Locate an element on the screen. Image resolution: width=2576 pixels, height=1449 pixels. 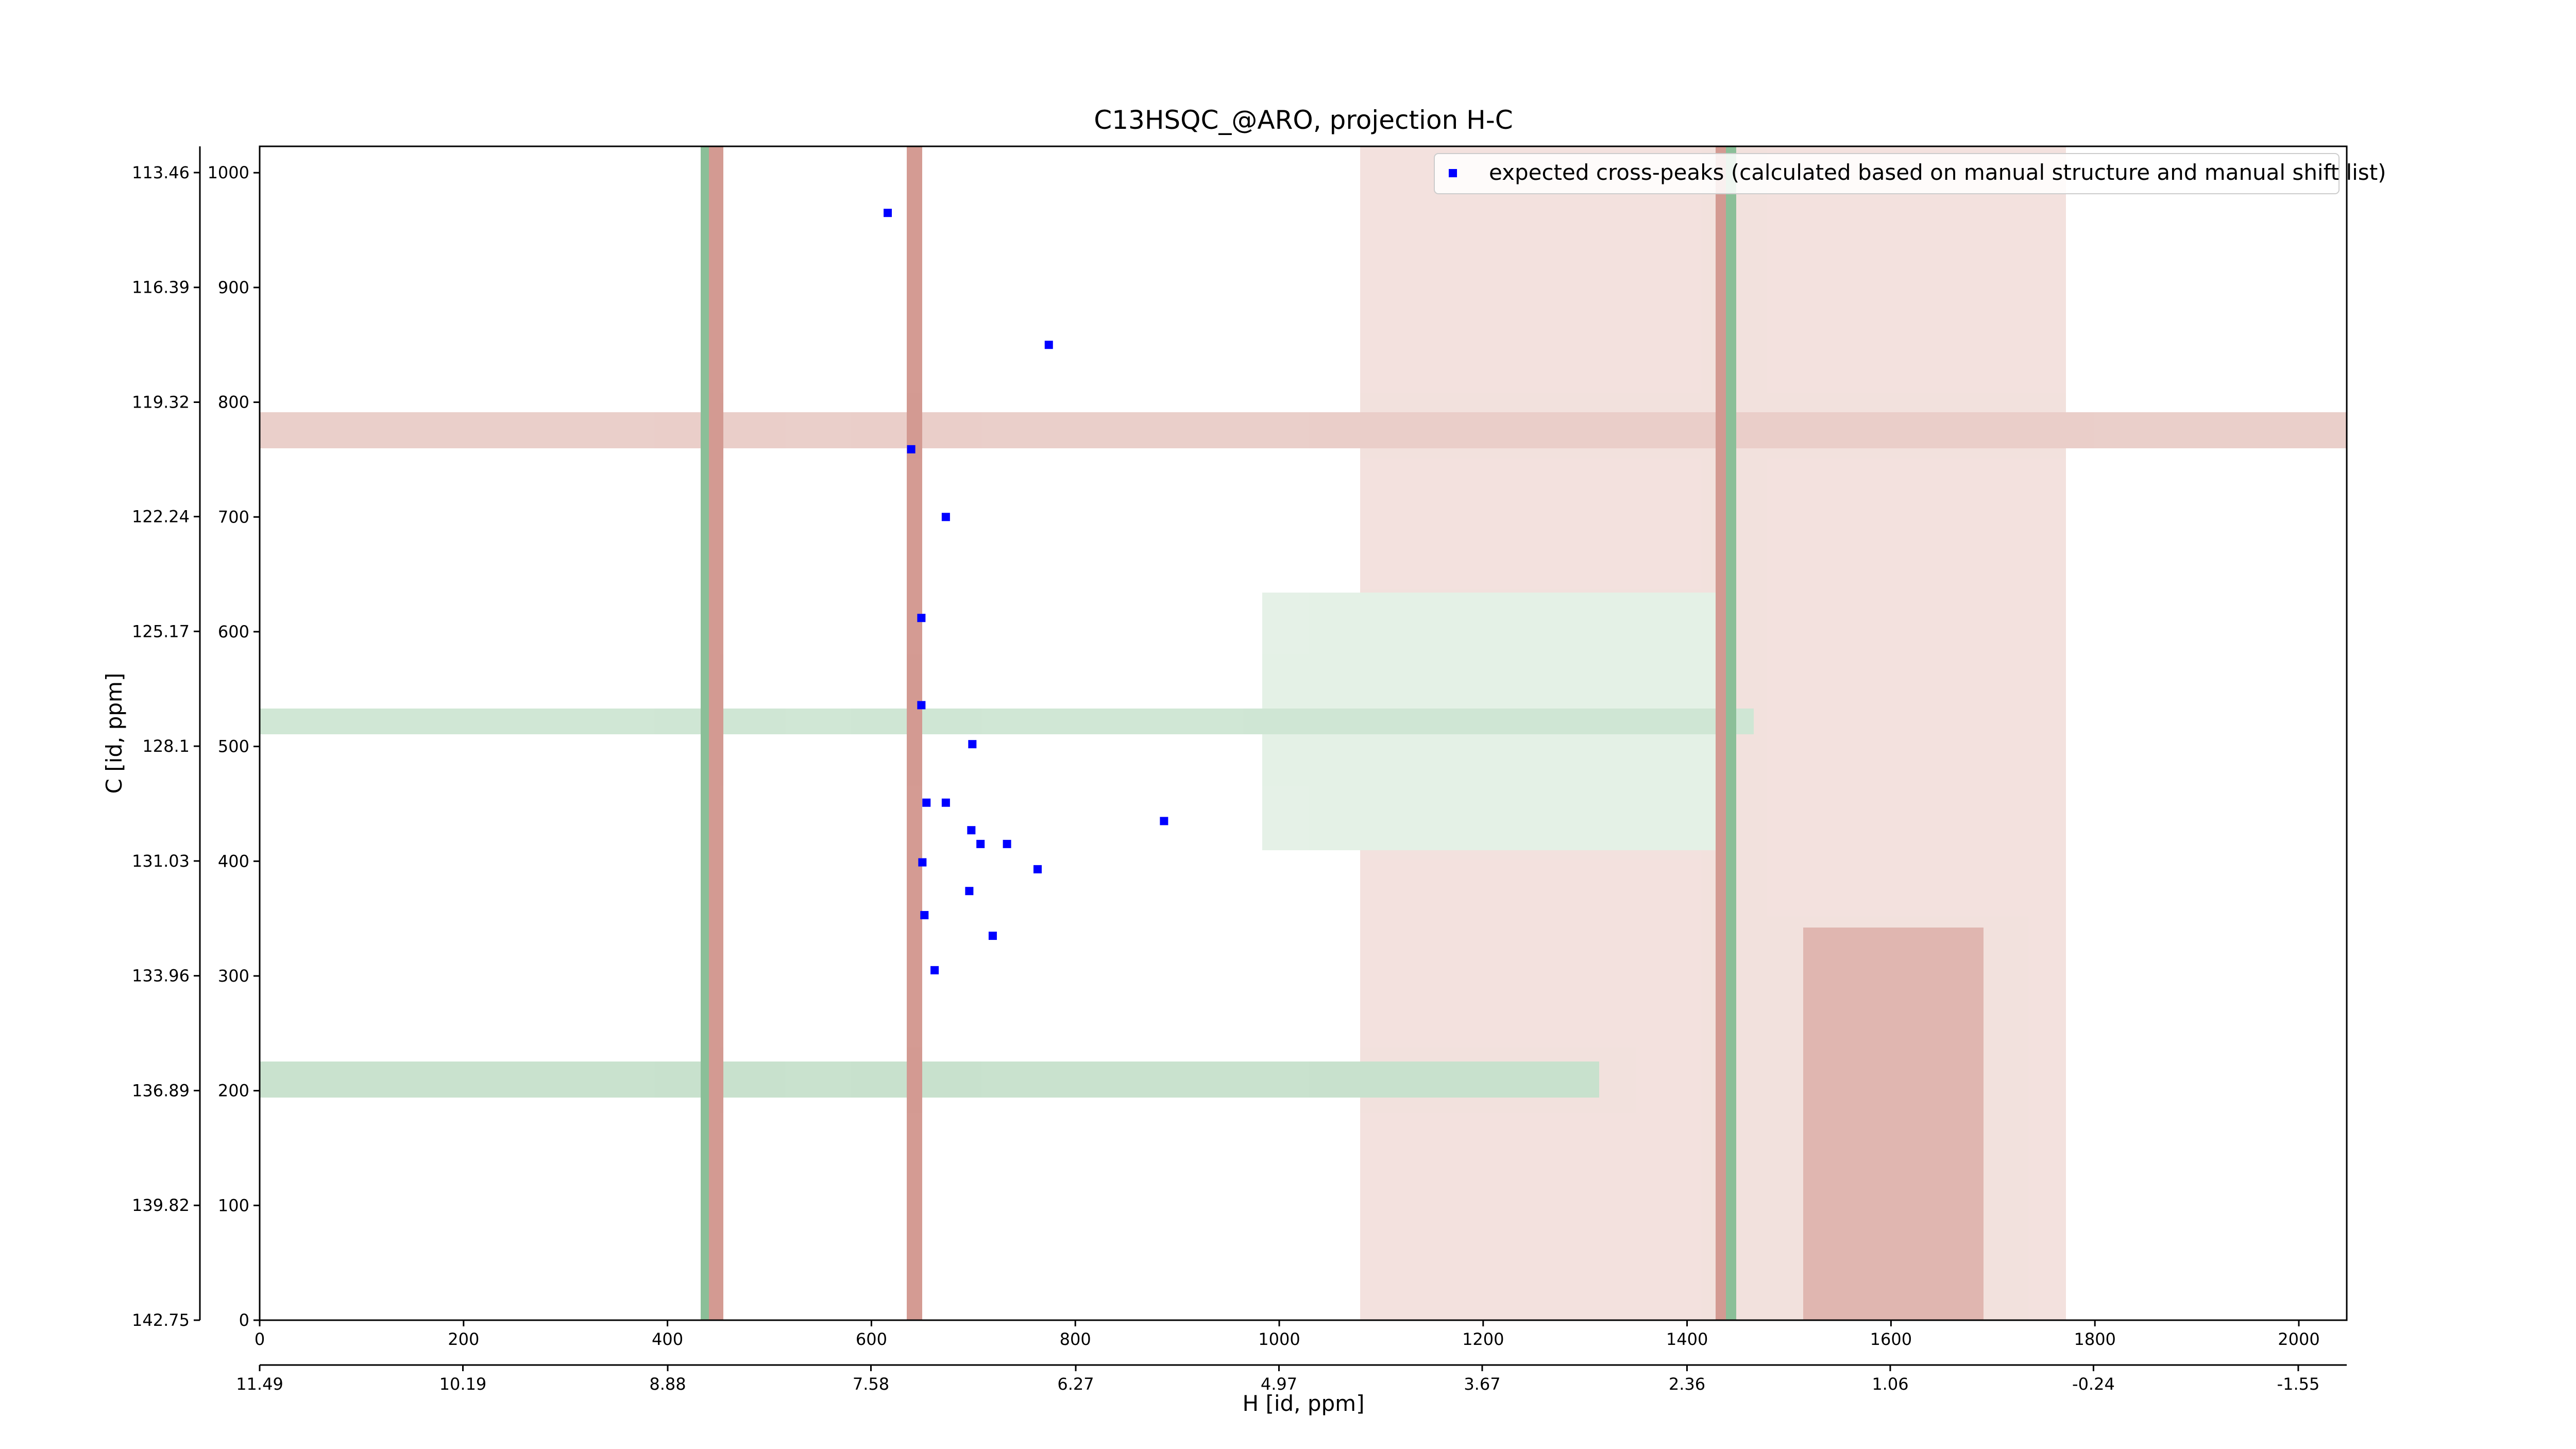
y-tick-label: 600 is located at coordinates (233, 632).